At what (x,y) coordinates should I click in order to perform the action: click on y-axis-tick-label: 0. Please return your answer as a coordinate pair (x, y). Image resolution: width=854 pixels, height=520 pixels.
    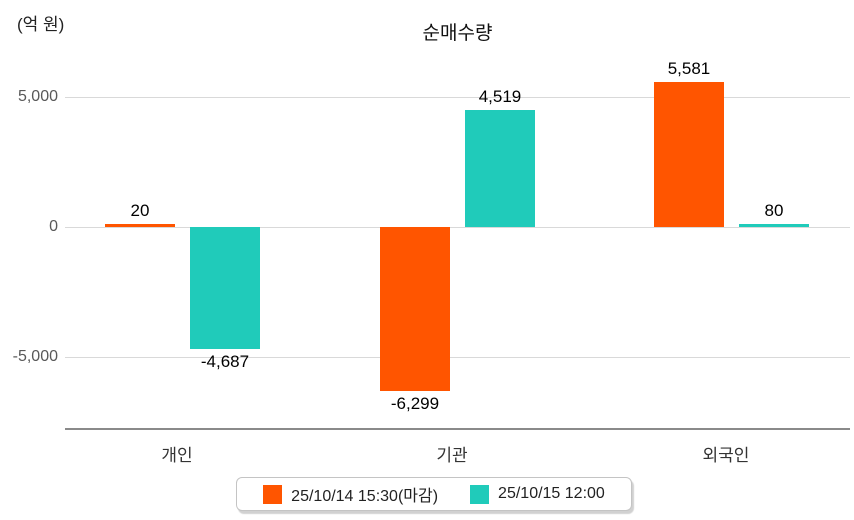
    Looking at the image, I should click on (53, 226).